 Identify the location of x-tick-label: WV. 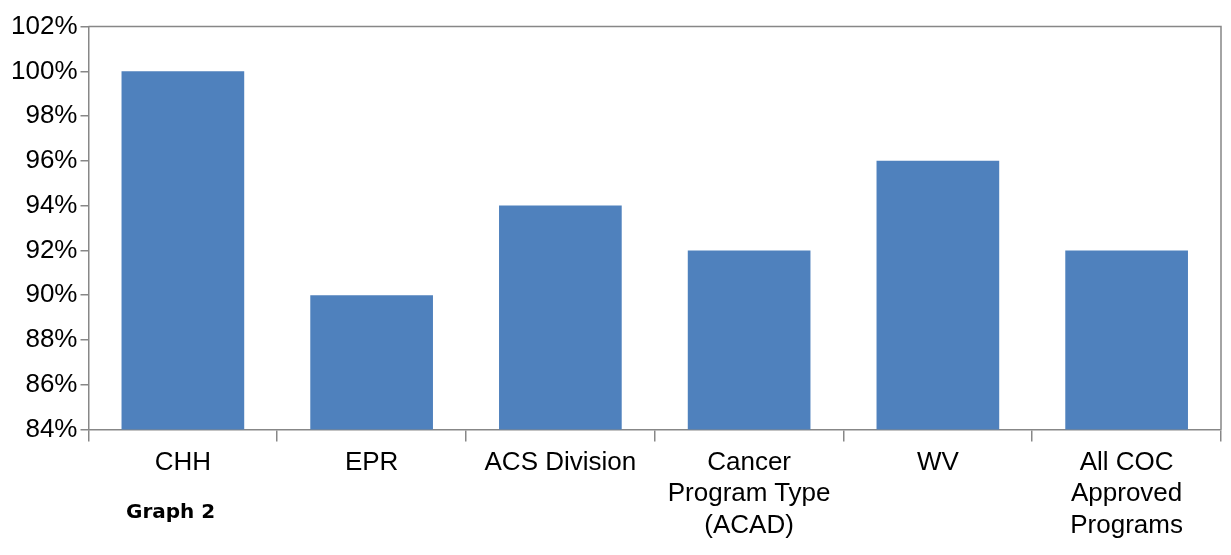
(938, 461).